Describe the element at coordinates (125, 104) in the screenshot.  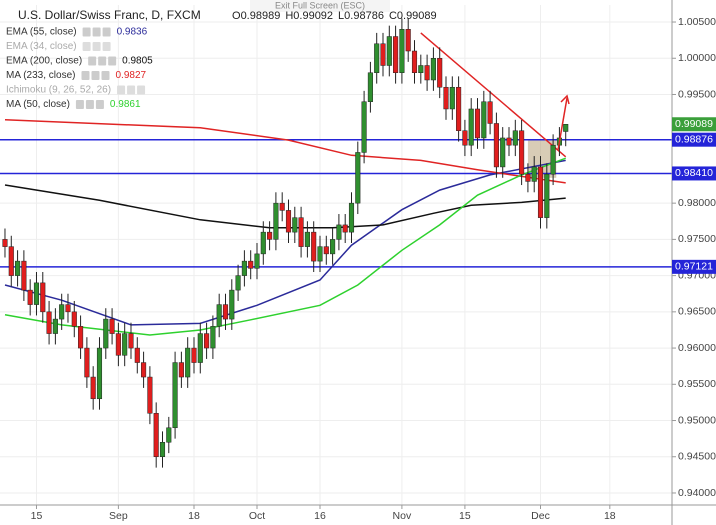
I see `indicator-value: 0.9861` at that location.